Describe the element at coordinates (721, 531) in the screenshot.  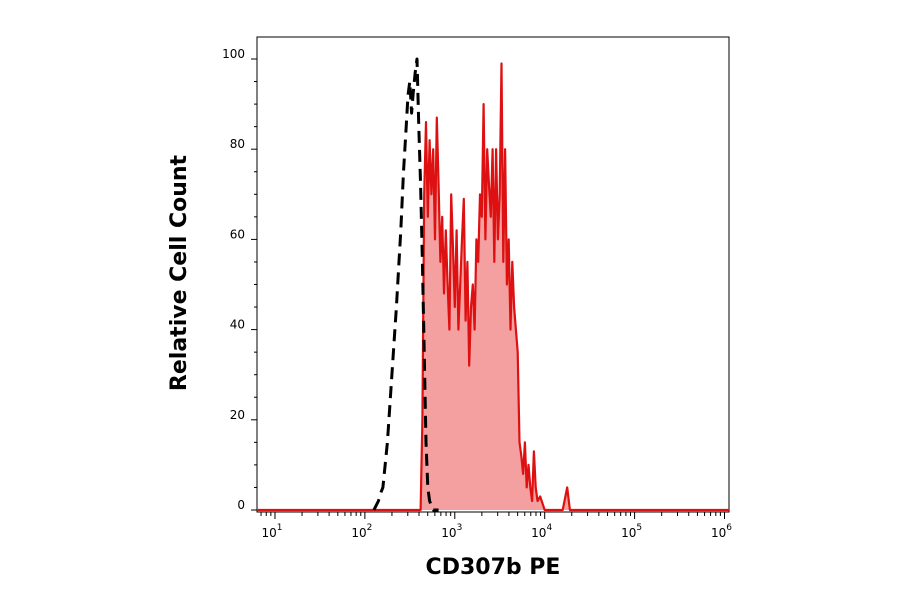
I see `x-tick-label: 10⁶` at that location.